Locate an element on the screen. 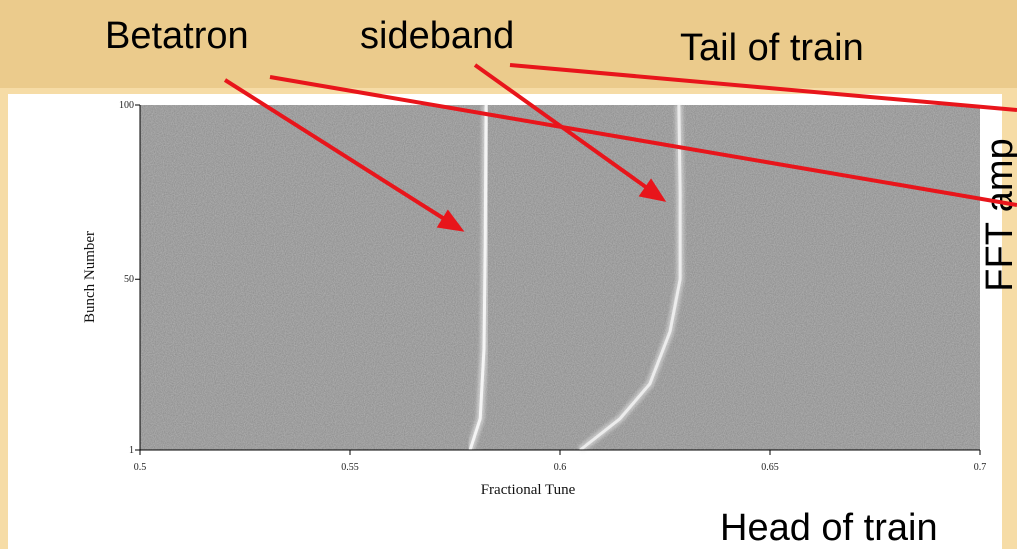 The image size is (1017, 549). x-axis-label: Fractional Tune is located at coordinates (528, 490).